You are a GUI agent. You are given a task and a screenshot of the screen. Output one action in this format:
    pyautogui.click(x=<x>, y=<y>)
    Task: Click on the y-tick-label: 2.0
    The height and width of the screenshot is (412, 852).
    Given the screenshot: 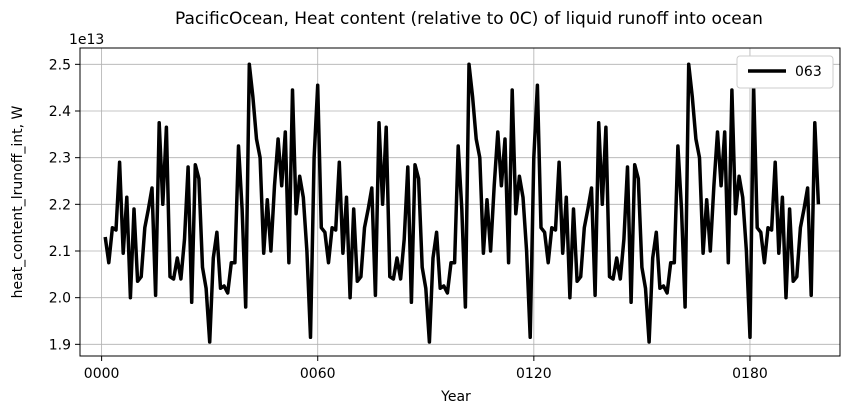 What is the action you would take?
    pyautogui.click(x=60, y=299)
    